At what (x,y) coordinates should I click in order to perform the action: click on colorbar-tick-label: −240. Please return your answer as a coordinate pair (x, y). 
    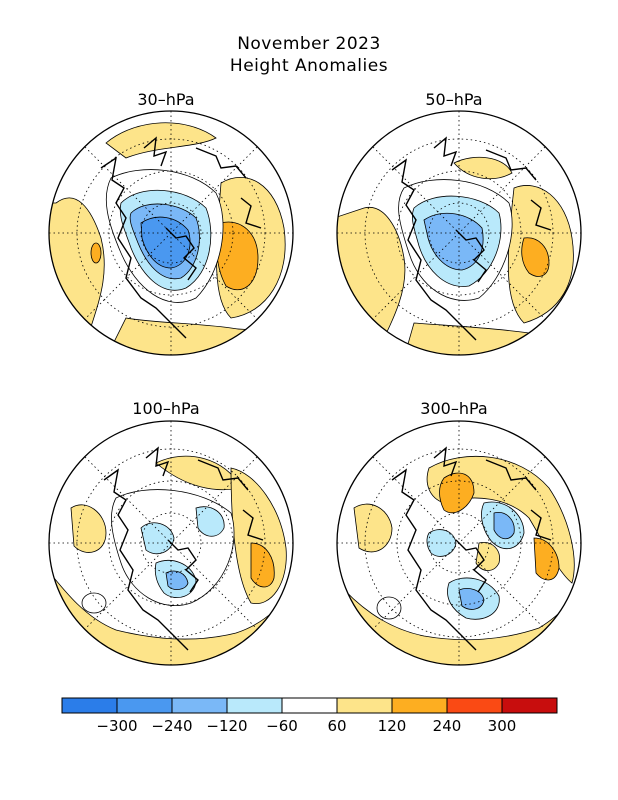
    Looking at the image, I should click on (171, 726).